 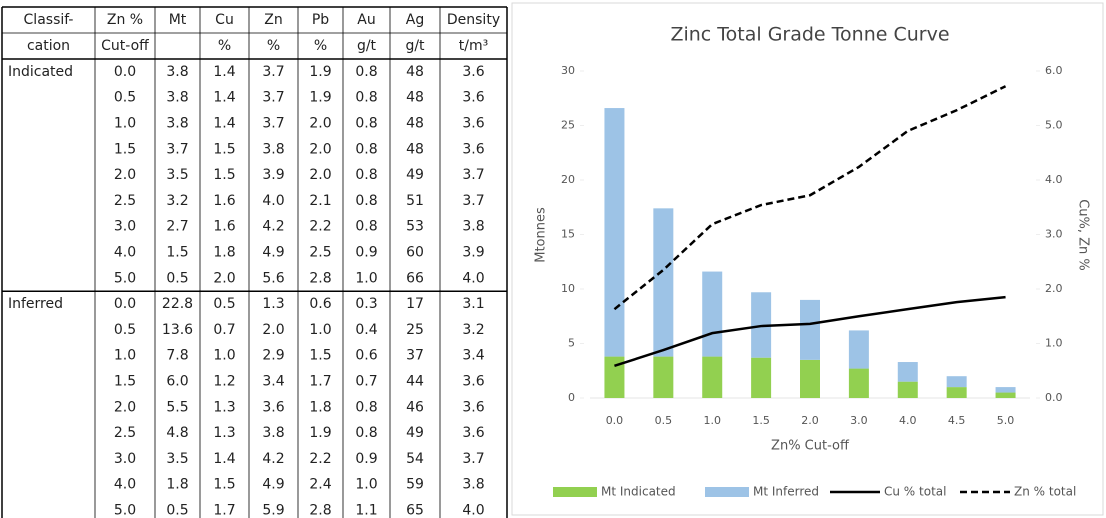 What do you see at coordinates (273, 382) in the screenshot?
I see `cell: 3.4` at bounding box center [273, 382].